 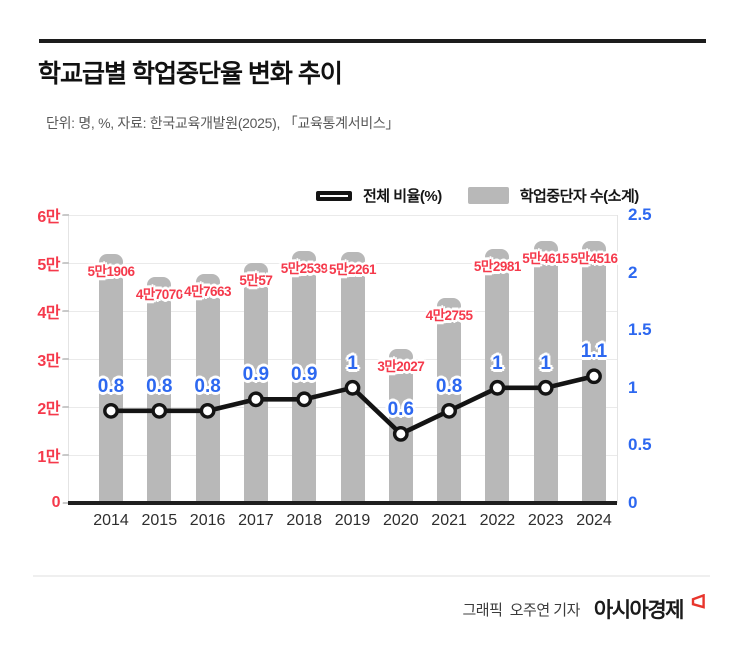 I want to click on x-axis-year-label: 2014, so click(x=111, y=520).